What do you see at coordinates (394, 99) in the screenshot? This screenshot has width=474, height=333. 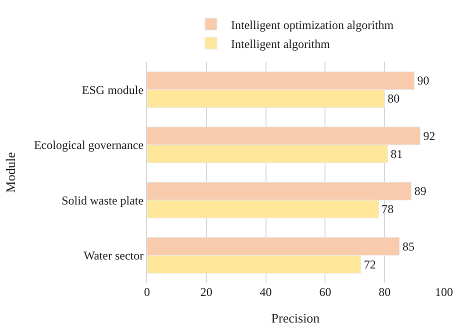 I see `data-label: 80` at bounding box center [394, 99].